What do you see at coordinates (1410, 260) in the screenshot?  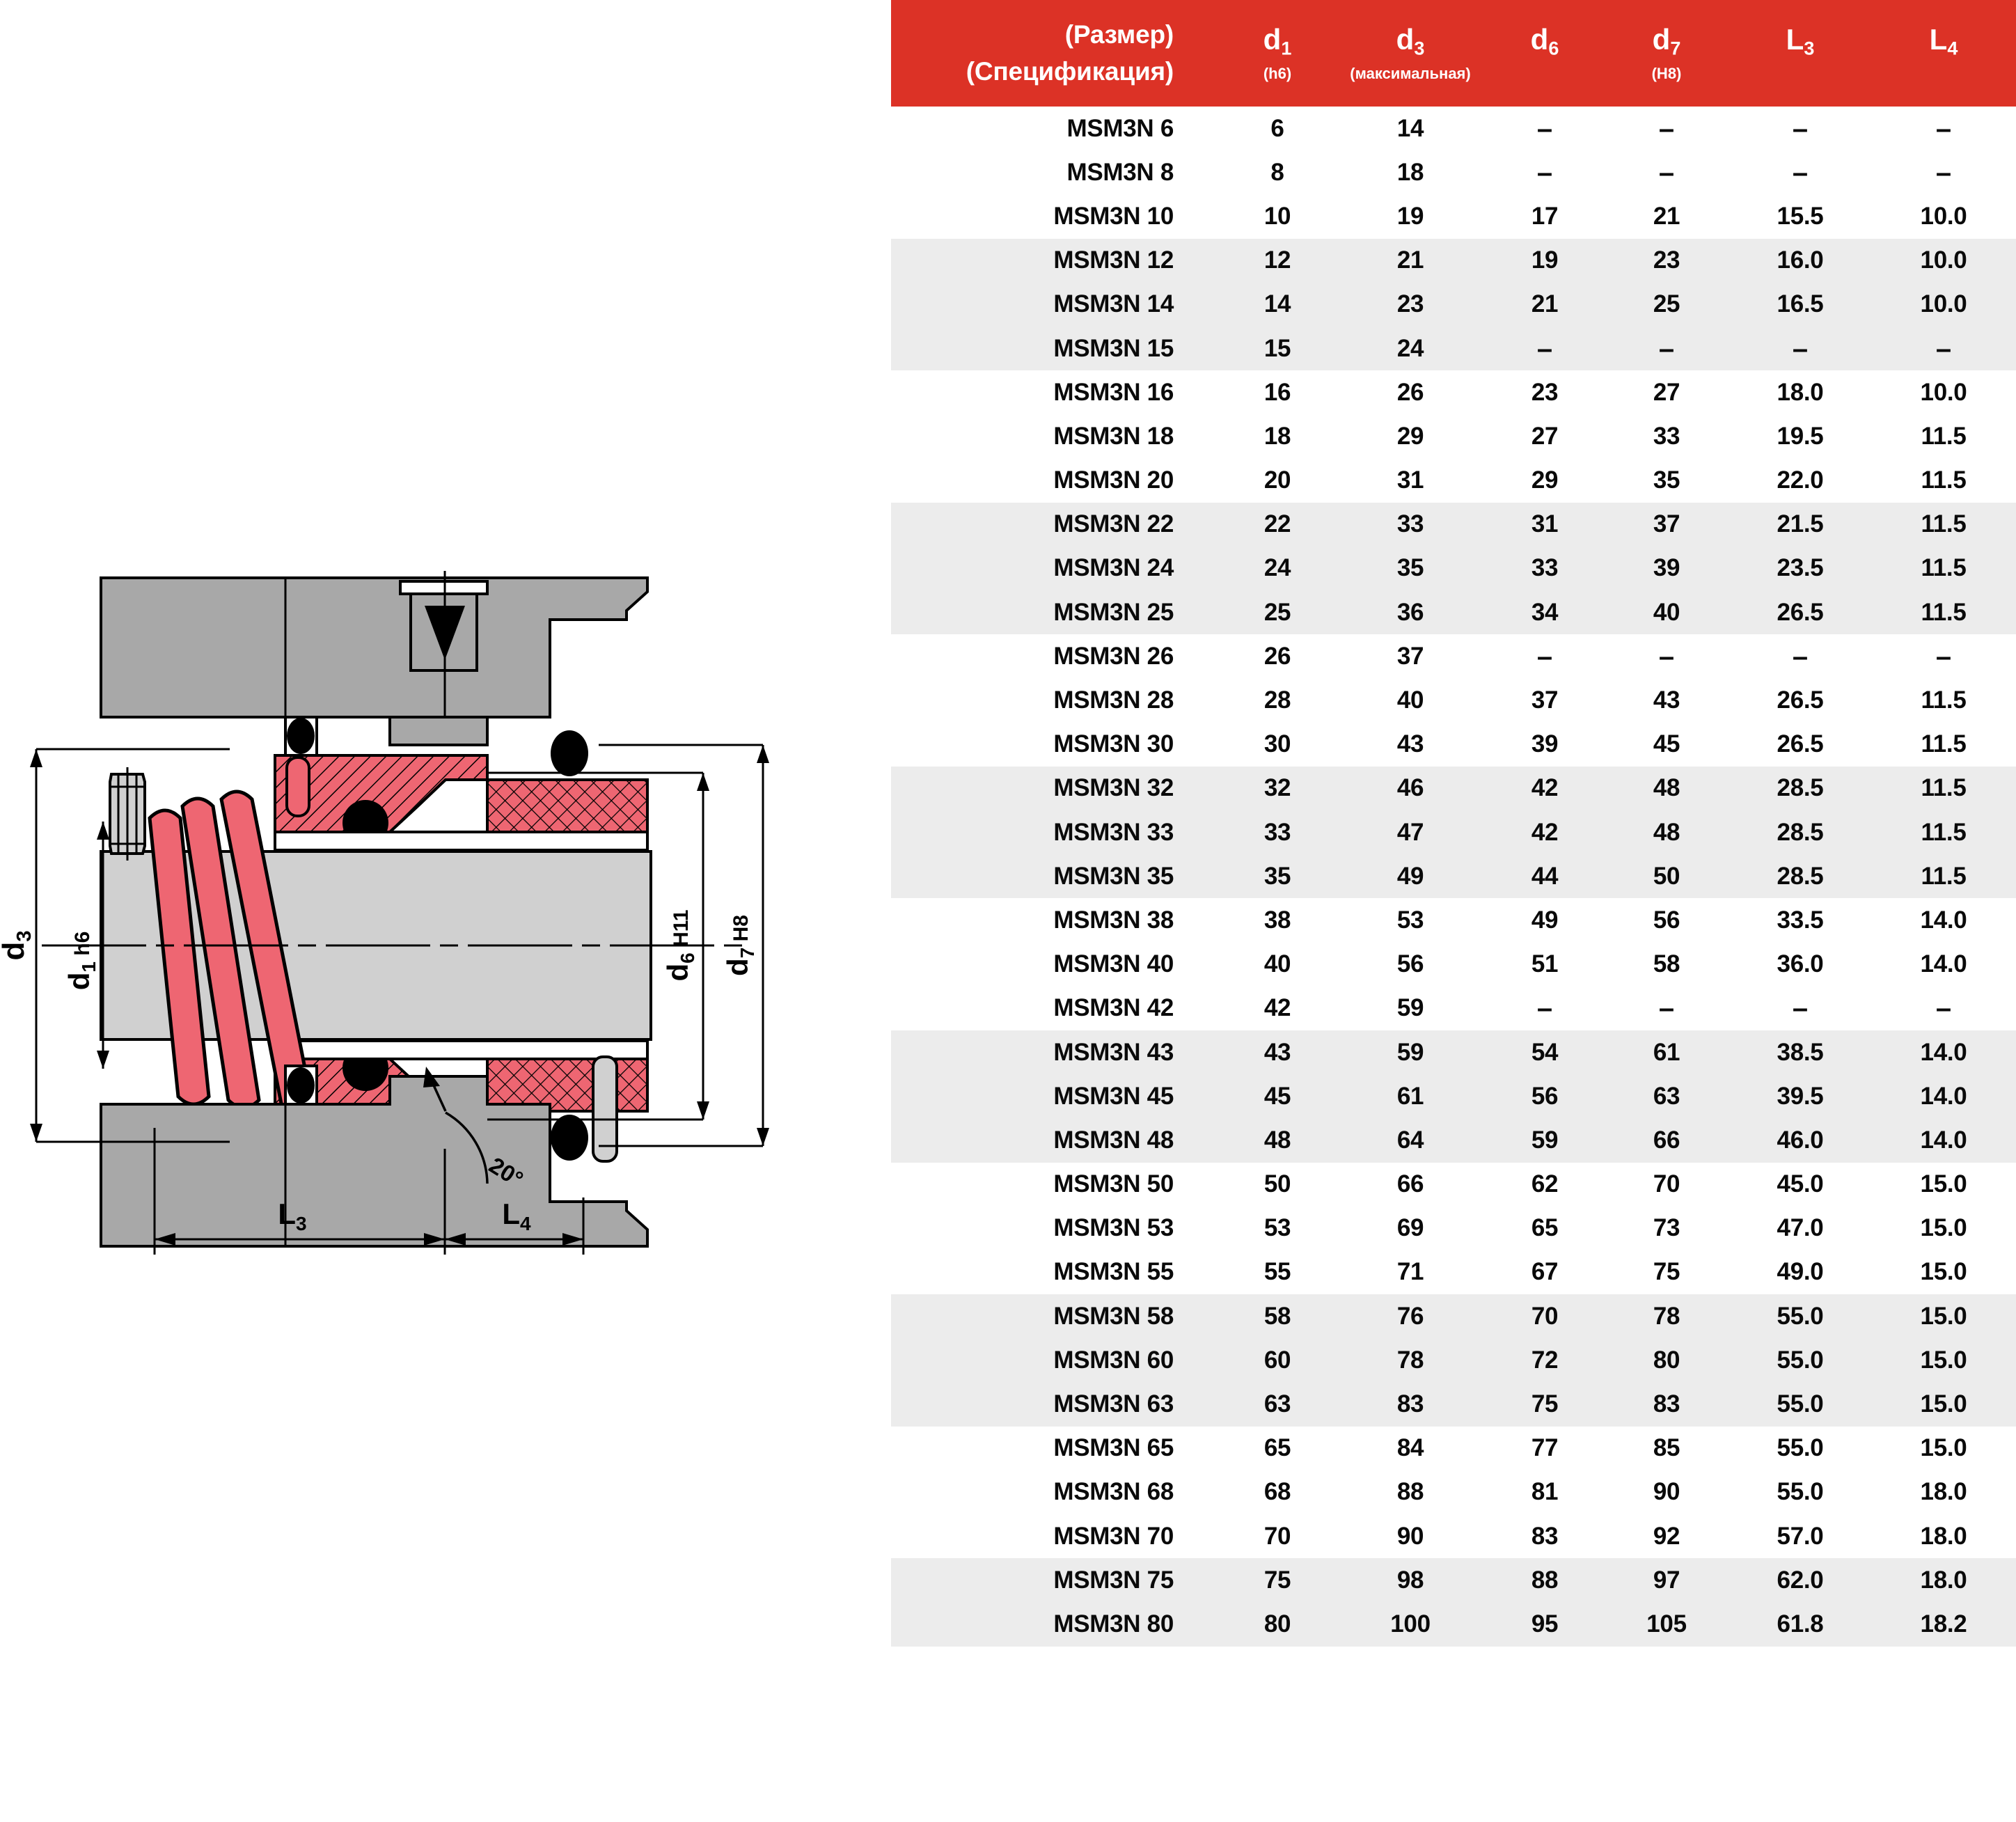 I see `cell-d3: 21` at bounding box center [1410, 260].